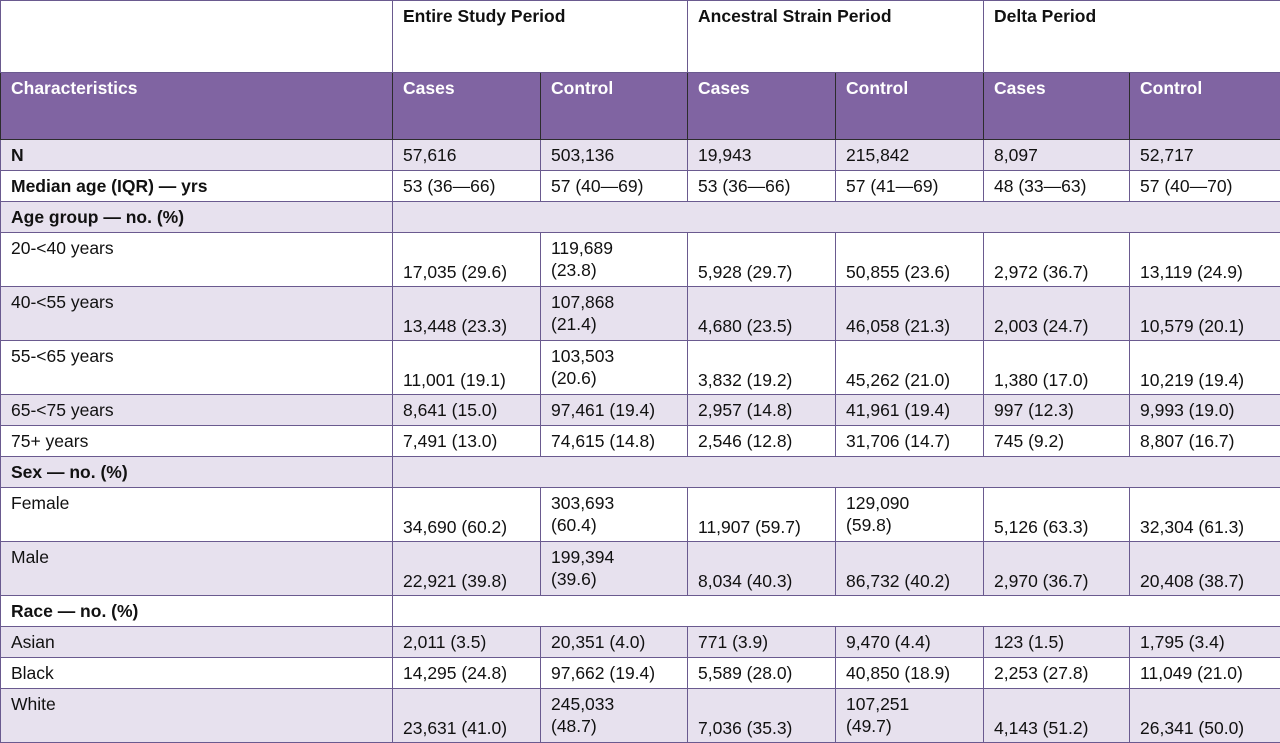 The width and height of the screenshot is (1280, 743). I want to click on cell-value: 45,262 (21.0), so click(910, 368).